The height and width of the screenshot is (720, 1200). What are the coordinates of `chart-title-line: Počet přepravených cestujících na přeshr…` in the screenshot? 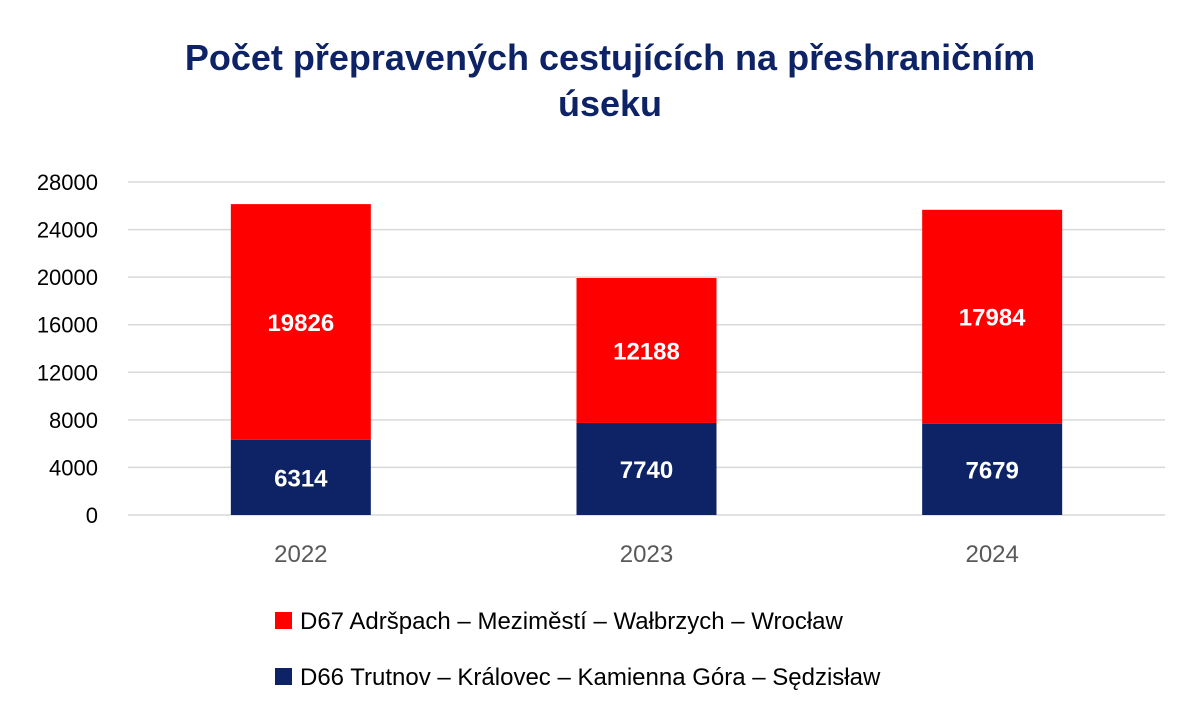 It's located at (610, 57).